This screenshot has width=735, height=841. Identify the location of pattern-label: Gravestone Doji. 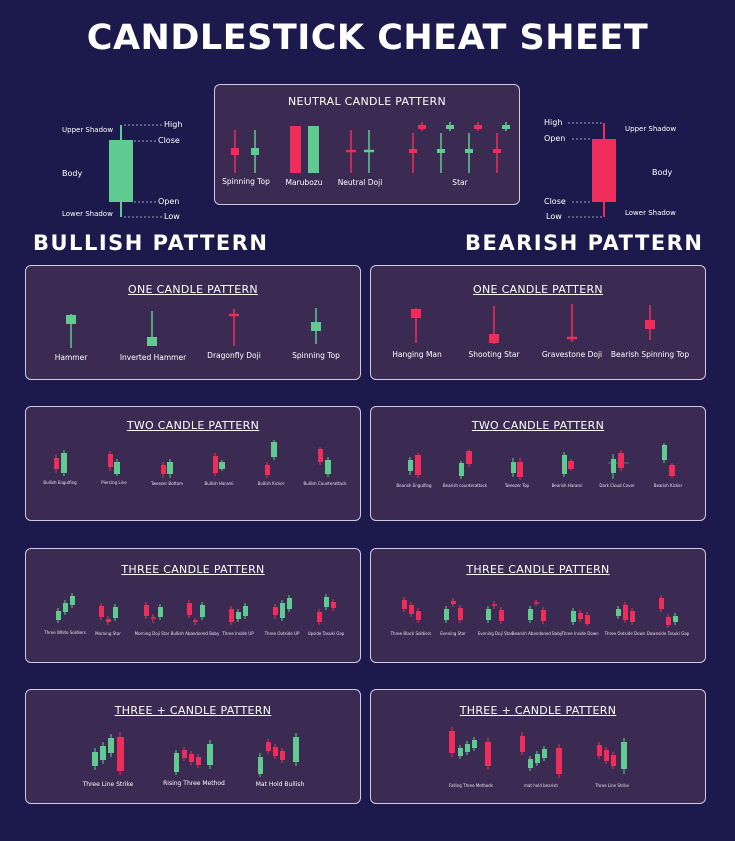
(572, 354).